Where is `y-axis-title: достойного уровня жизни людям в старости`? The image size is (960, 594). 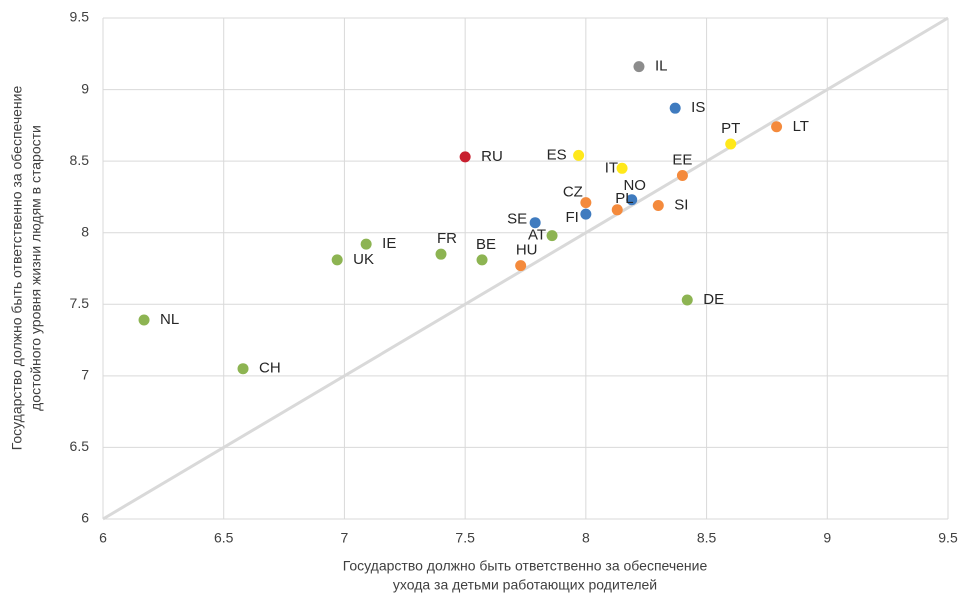 y-axis-title: достойного уровня жизни людям в старости is located at coordinates (36, 268).